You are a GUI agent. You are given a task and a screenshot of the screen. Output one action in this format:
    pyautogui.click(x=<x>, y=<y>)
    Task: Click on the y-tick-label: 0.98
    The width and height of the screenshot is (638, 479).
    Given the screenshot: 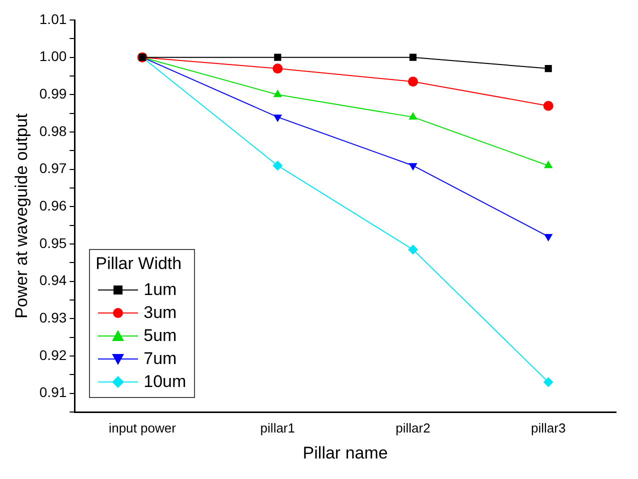 What is the action you would take?
    pyautogui.click(x=53, y=130)
    